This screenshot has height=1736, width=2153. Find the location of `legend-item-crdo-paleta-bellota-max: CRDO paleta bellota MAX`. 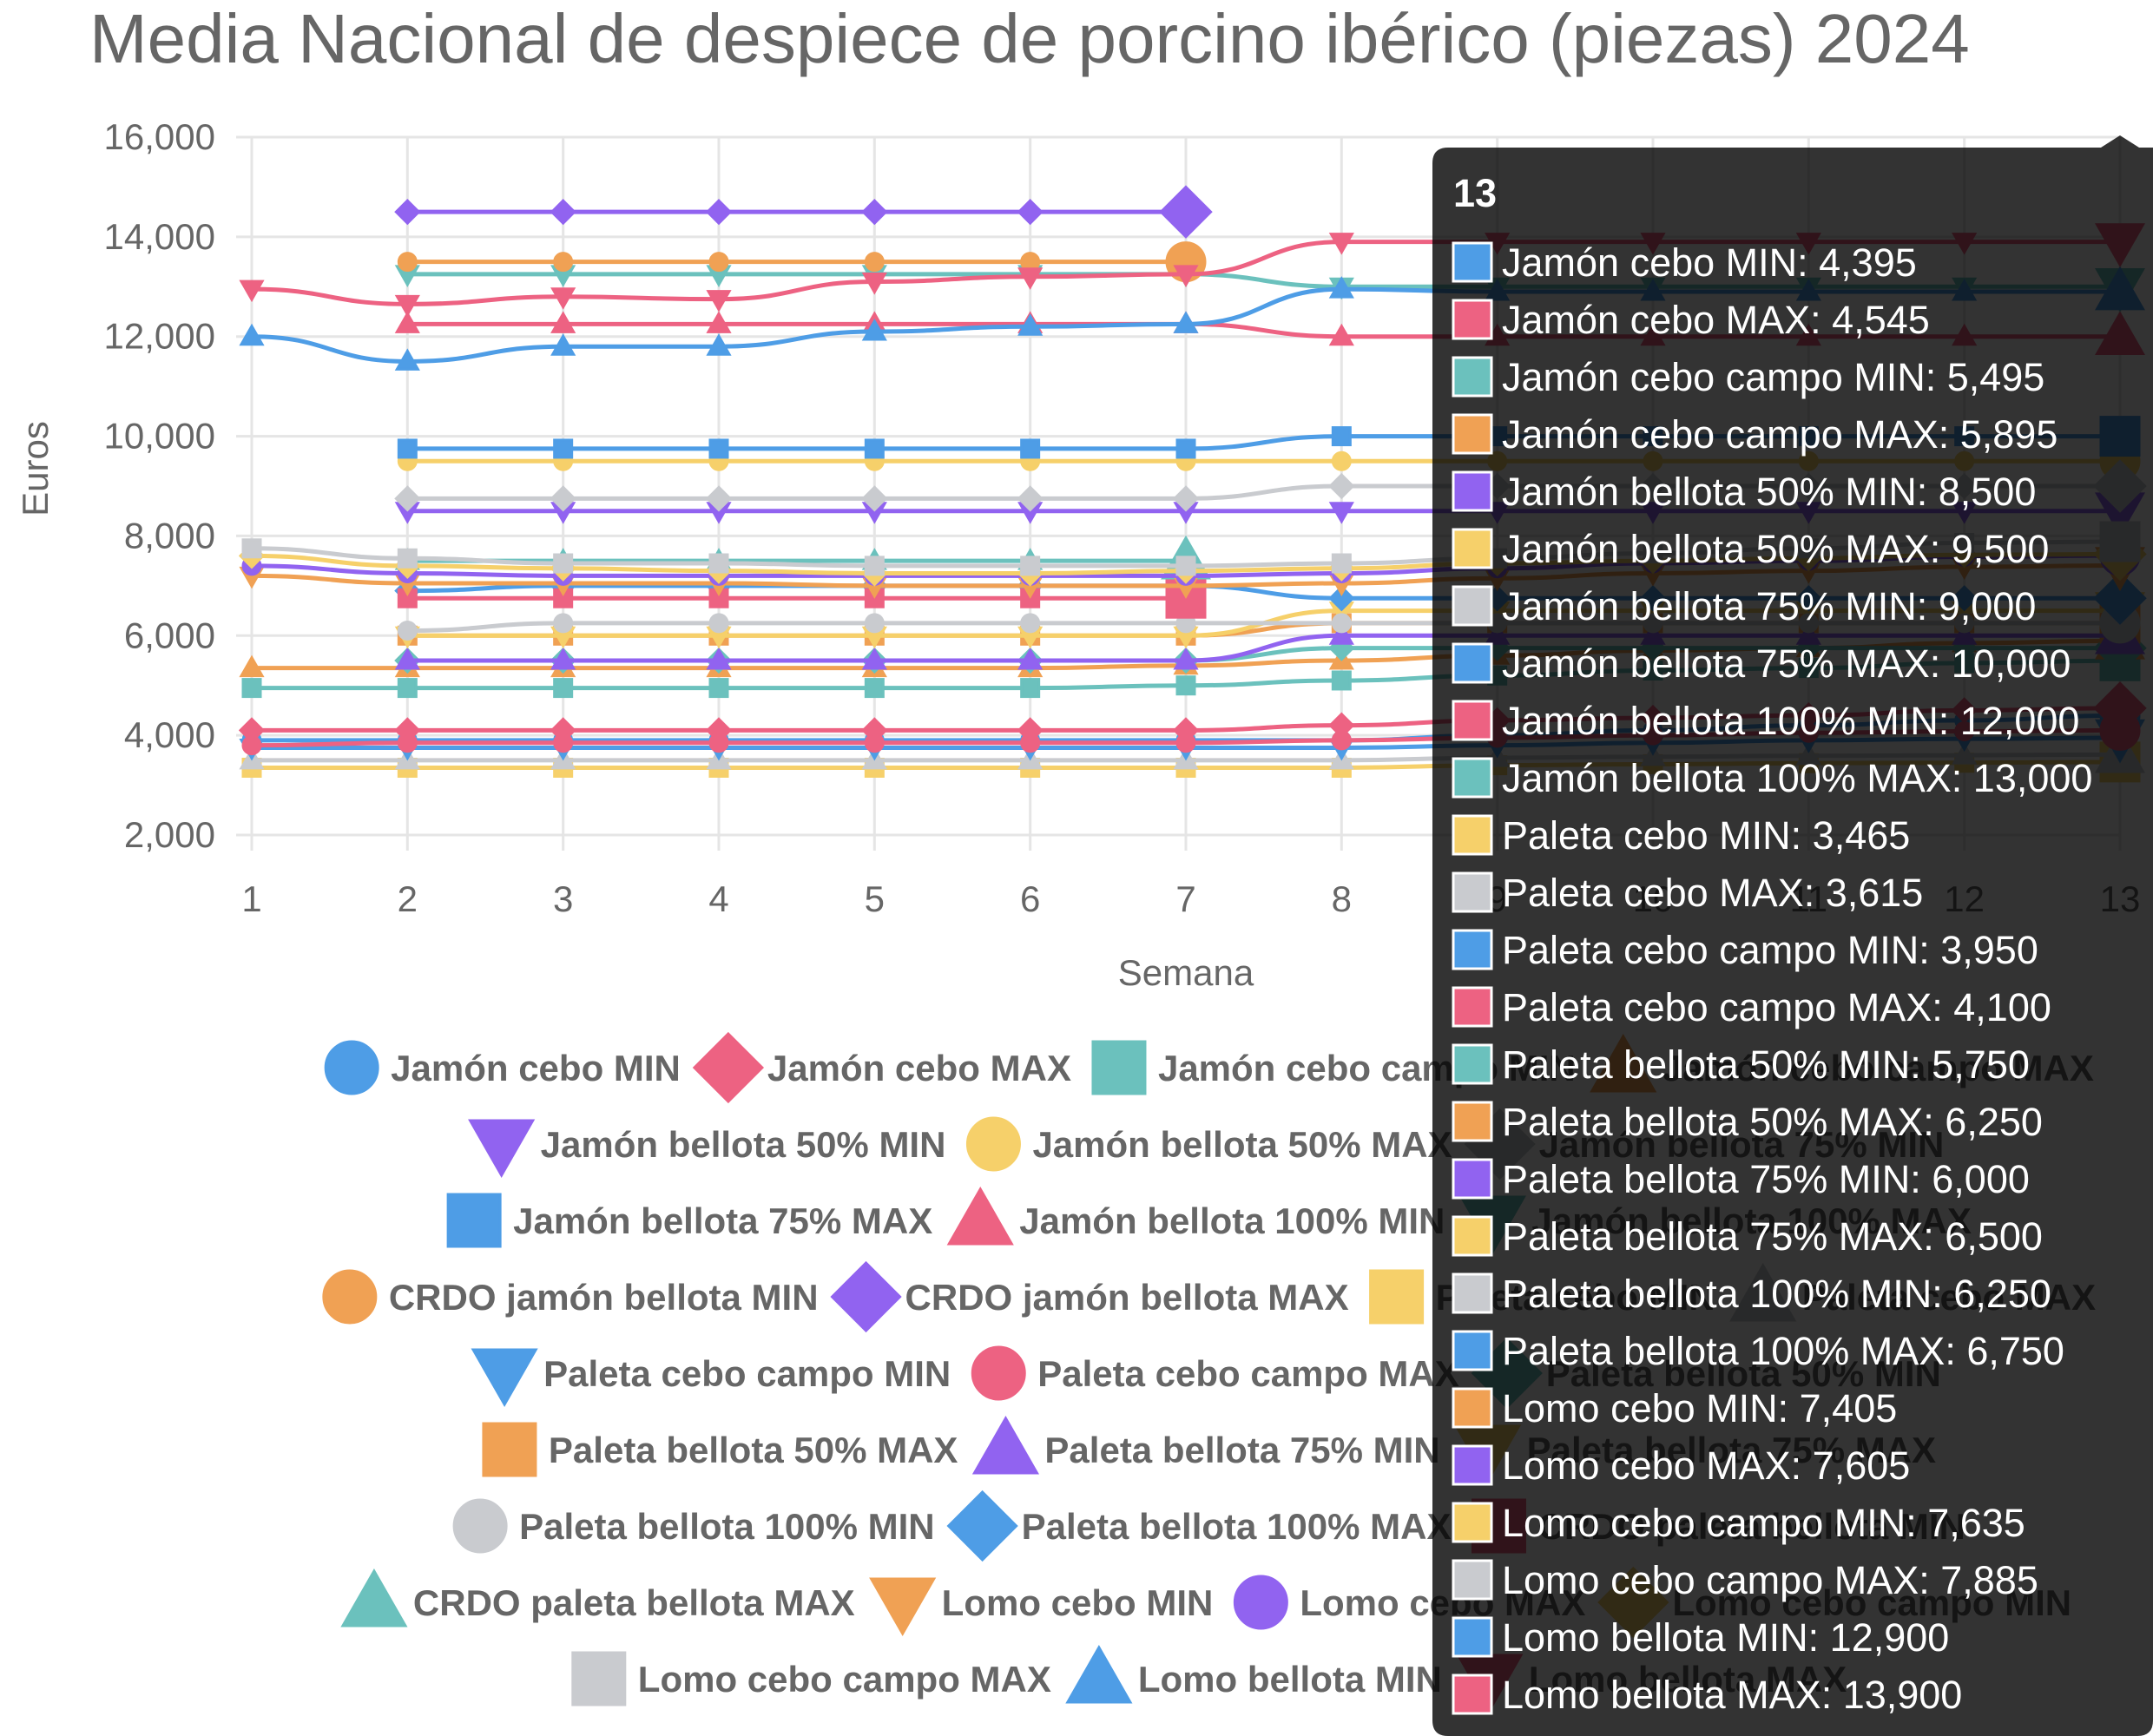

legend-item-crdo-paleta-bellota-max: CRDO paleta bellota MAX is located at coordinates (597, 1598).